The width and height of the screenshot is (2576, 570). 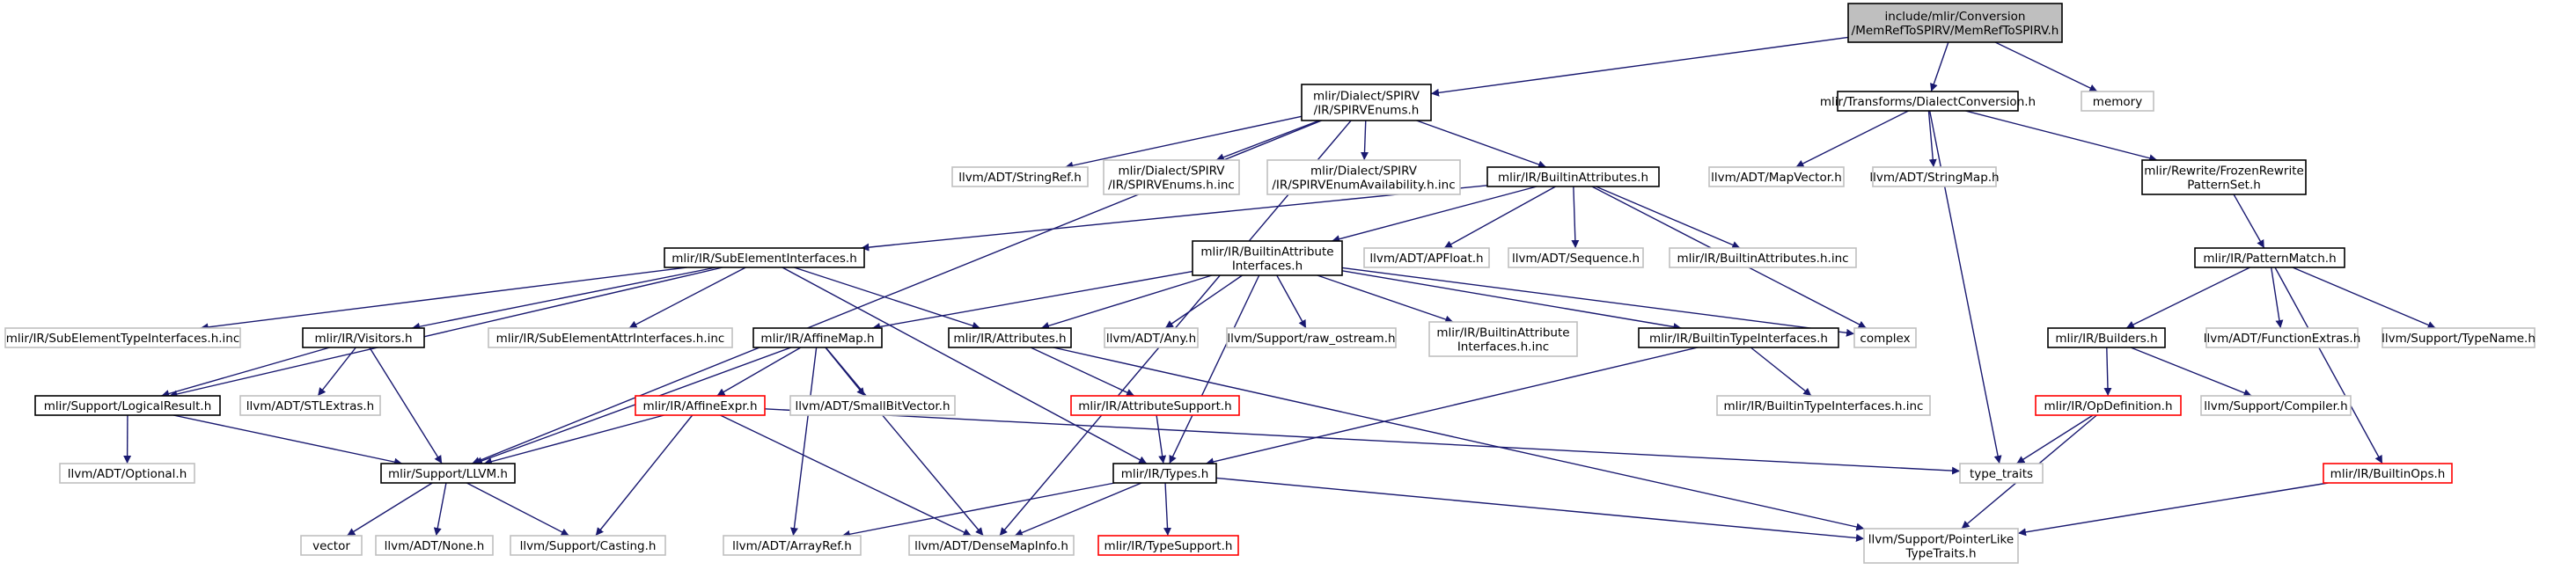 What do you see at coordinates (1955, 17) in the screenshot?
I see `node-label: include/mlir/Conversion` at bounding box center [1955, 17].